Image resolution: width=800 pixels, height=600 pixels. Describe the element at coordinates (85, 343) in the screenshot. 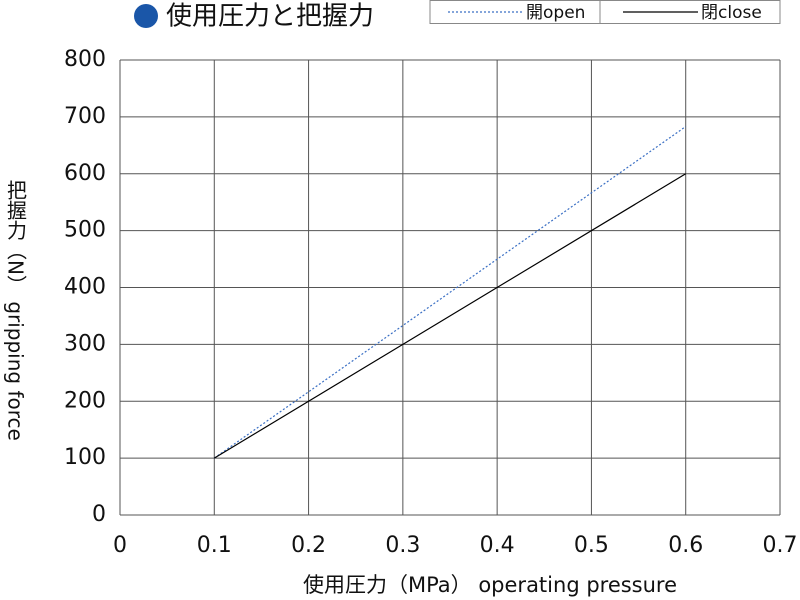

I see `y-tick-label: 300` at that location.